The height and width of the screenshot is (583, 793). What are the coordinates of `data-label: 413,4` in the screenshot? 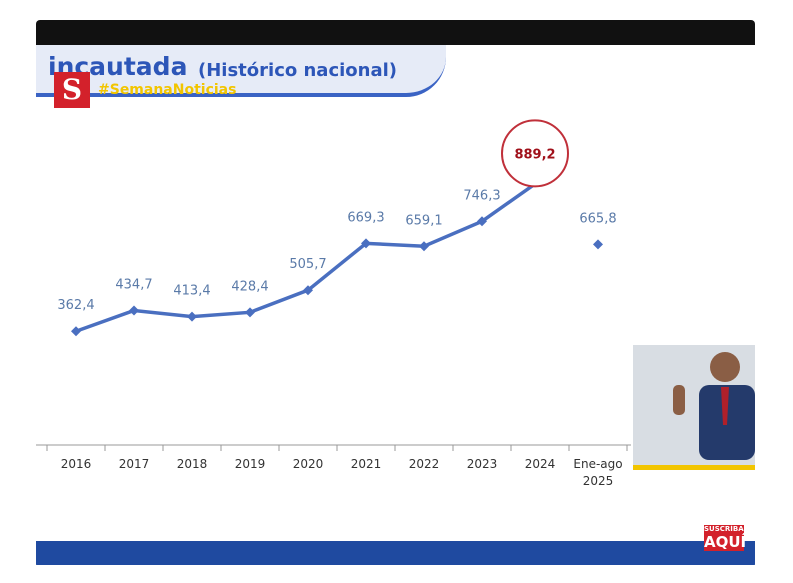 It's located at (191, 291).